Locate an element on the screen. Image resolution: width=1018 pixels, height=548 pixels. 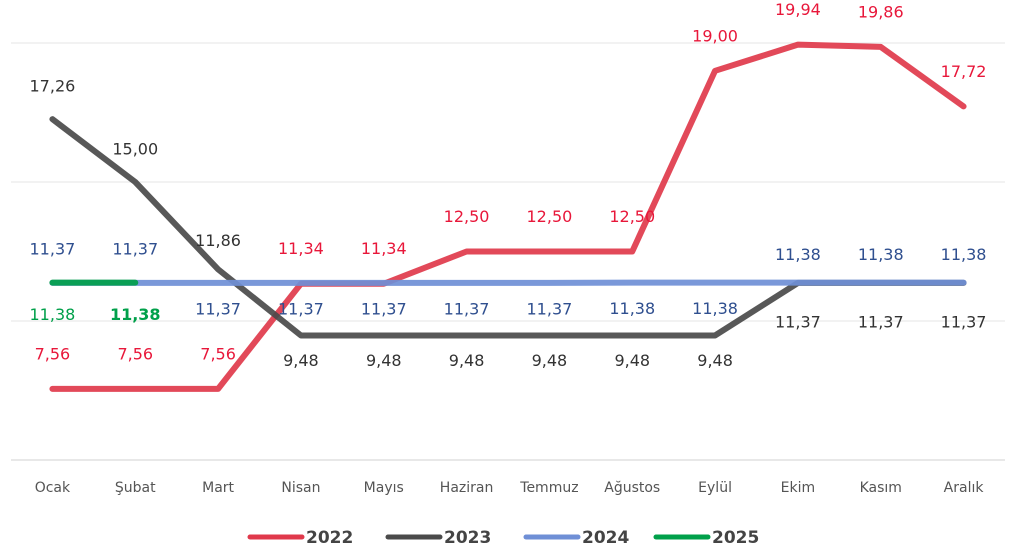
x-tick-label: Aralık is located at coordinates (964, 488).